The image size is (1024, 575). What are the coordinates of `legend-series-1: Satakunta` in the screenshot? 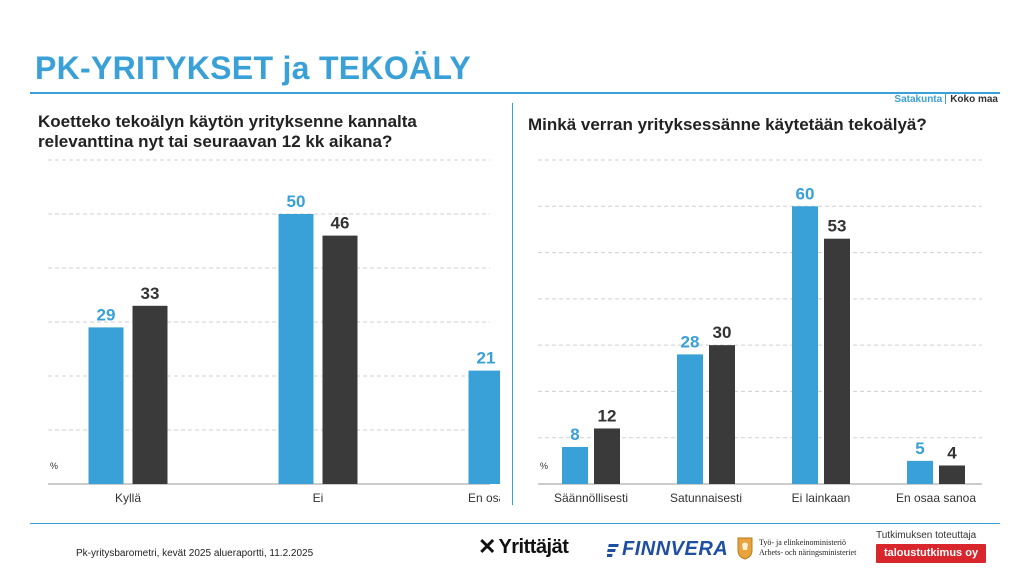 It's located at (918, 99).